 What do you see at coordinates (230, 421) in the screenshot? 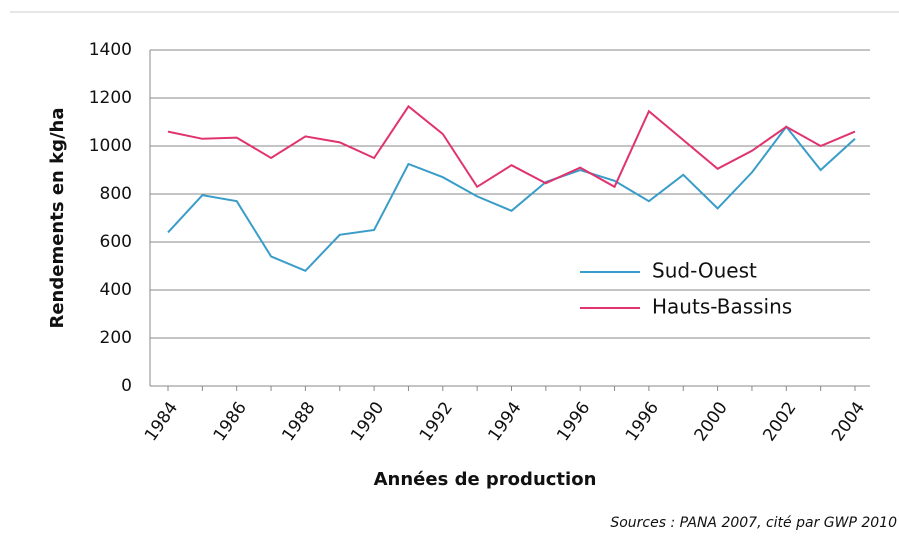
I see `x-tick-label: 1986` at bounding box center [230, 421].